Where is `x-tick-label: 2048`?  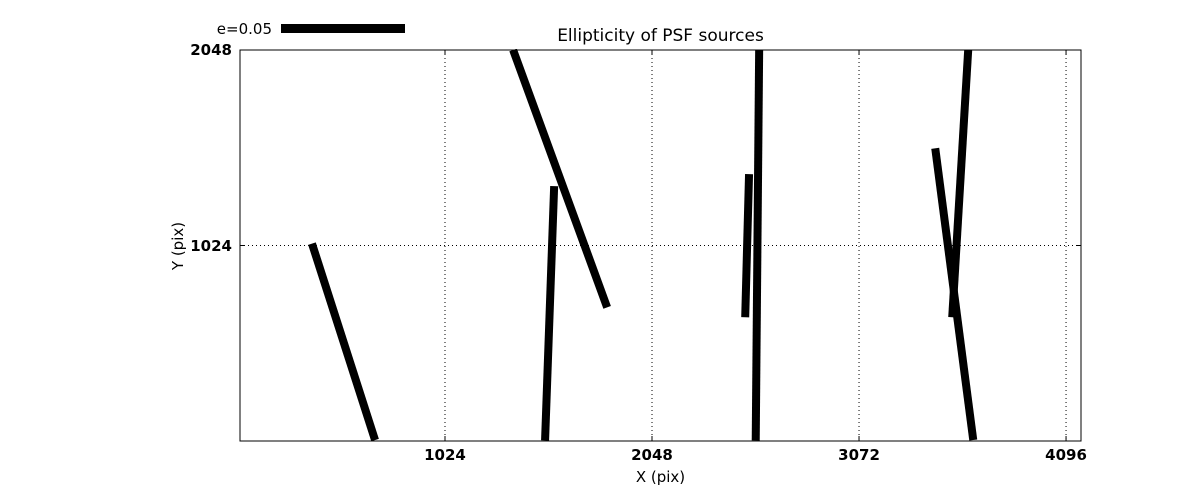 x-tick-label: 2048 is located at coordinates (652, 455).